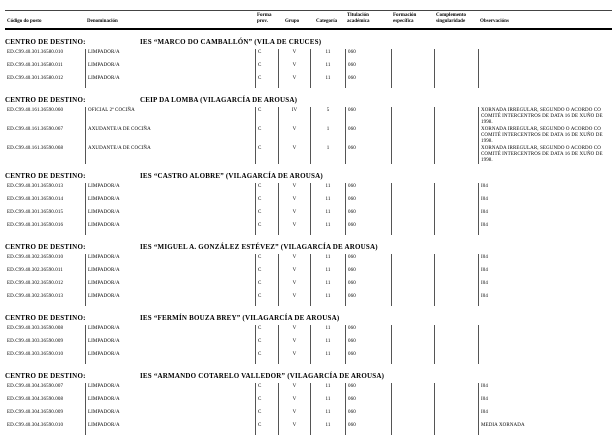  I want to click on posto-codigo: ED.C99.40.161.36590.068, so click(35, 148).